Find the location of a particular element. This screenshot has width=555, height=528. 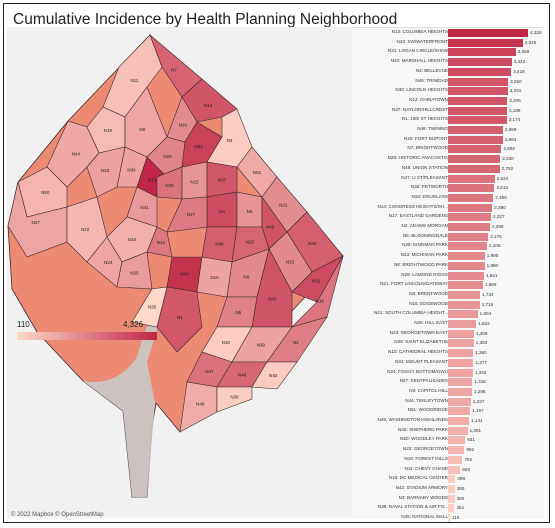

map-label-n51: N51 is located at coordinates (257, 172).